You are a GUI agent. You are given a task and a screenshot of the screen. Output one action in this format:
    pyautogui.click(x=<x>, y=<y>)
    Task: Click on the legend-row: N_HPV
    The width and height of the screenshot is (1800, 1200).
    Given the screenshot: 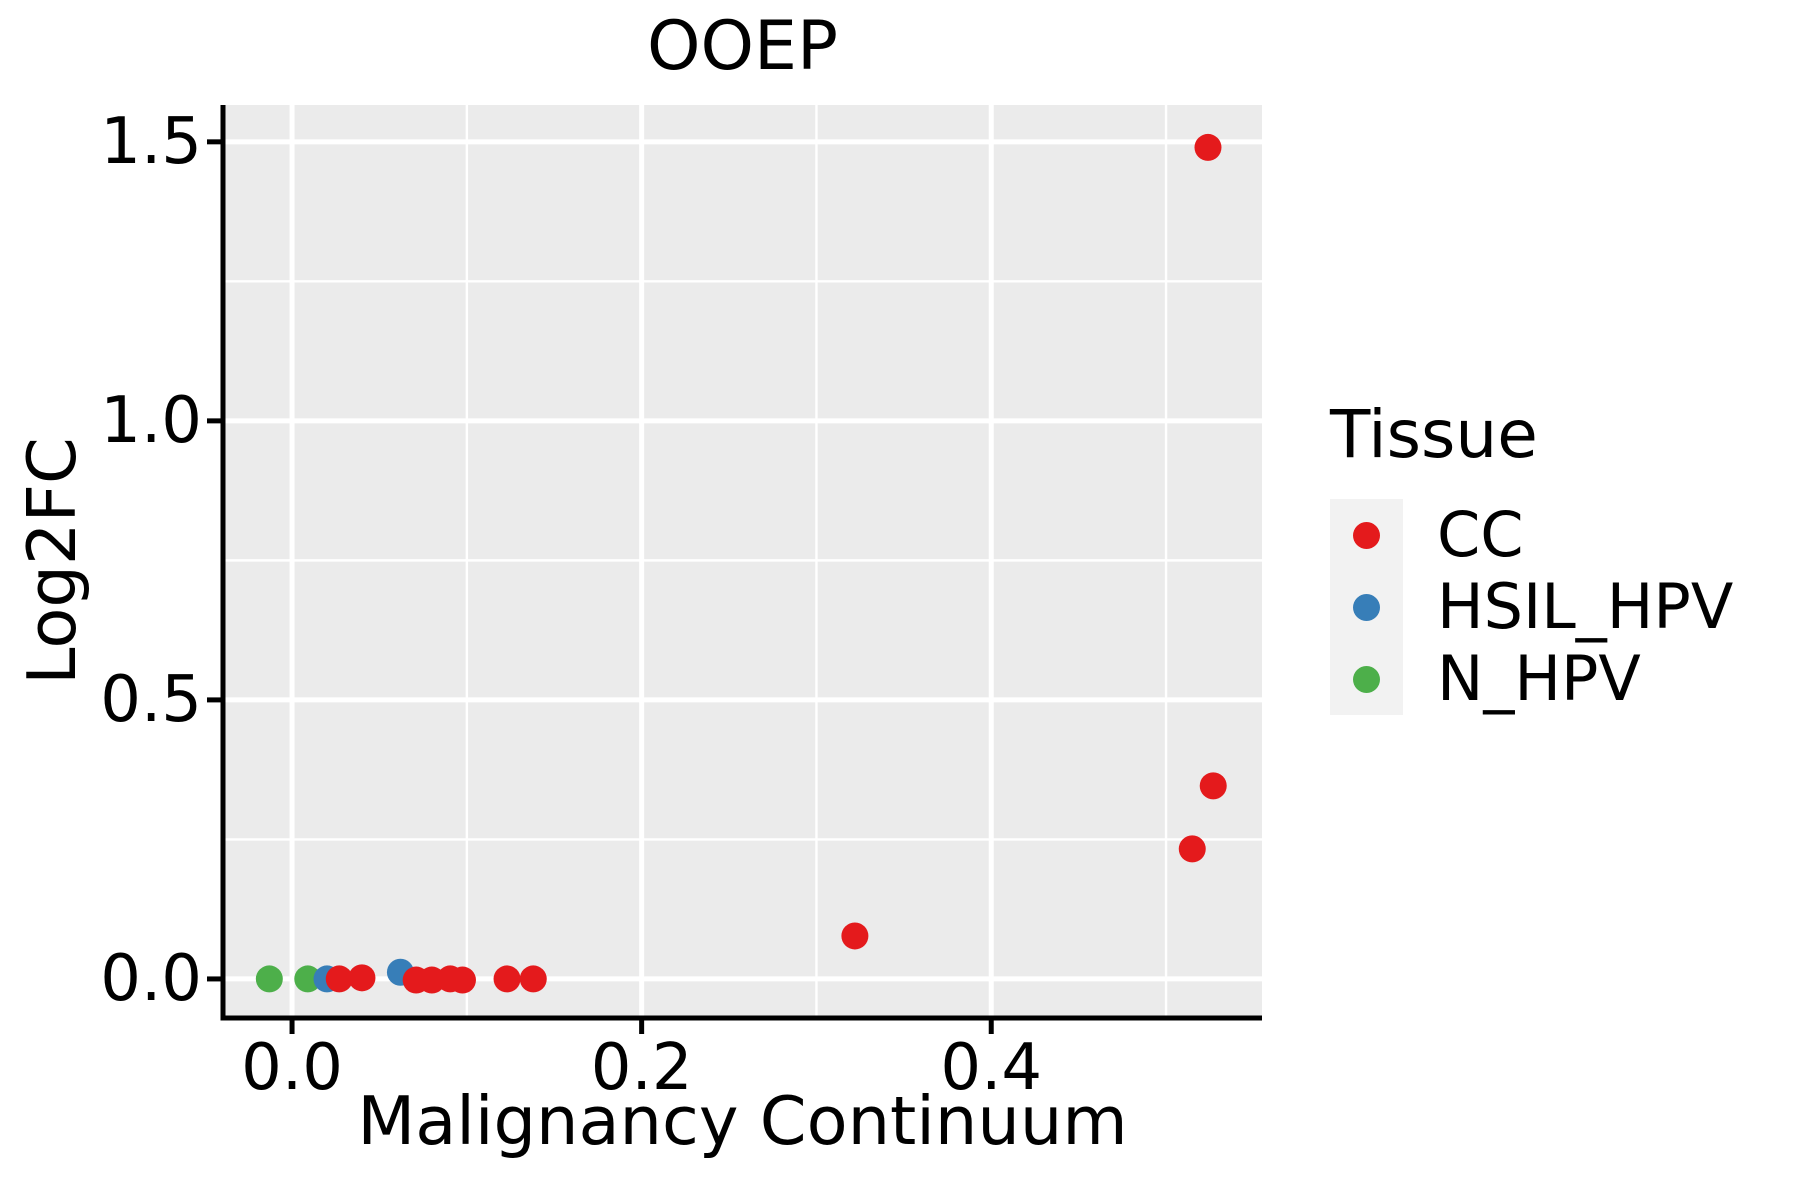 What is the action you would take?
    pyautogui.click(x=1531, y=679)
    